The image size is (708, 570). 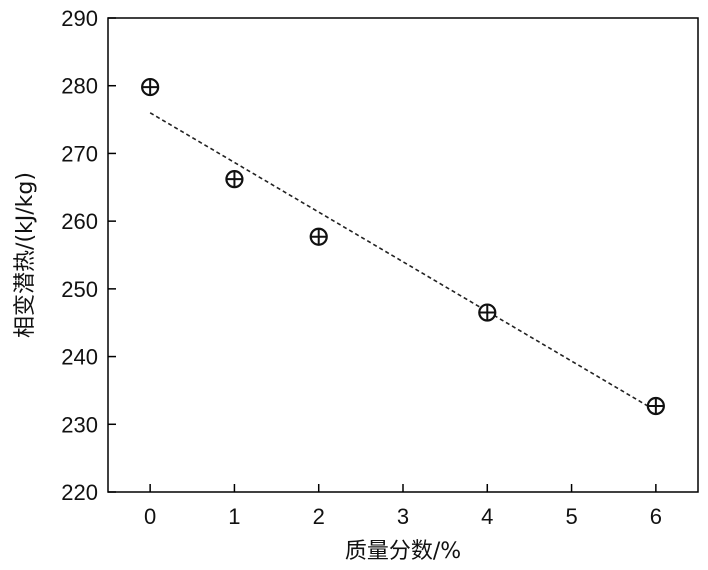 I want to click on y-tick-label: 280, so click(x=79, y=86).